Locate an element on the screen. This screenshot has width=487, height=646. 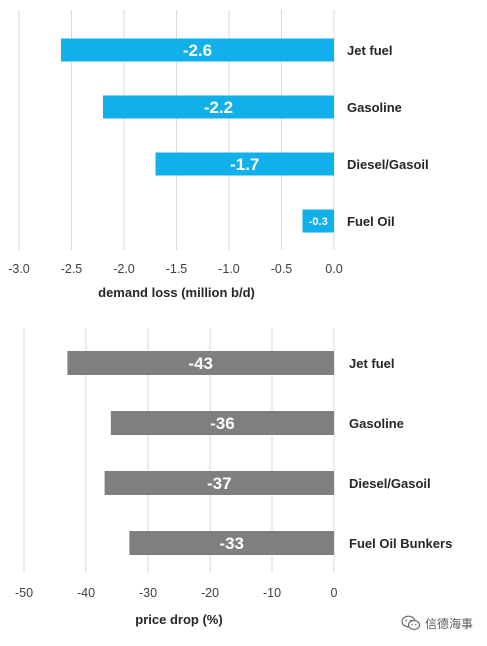
chart-1-data-label: -0.3 is located at coordinates (318, 222).